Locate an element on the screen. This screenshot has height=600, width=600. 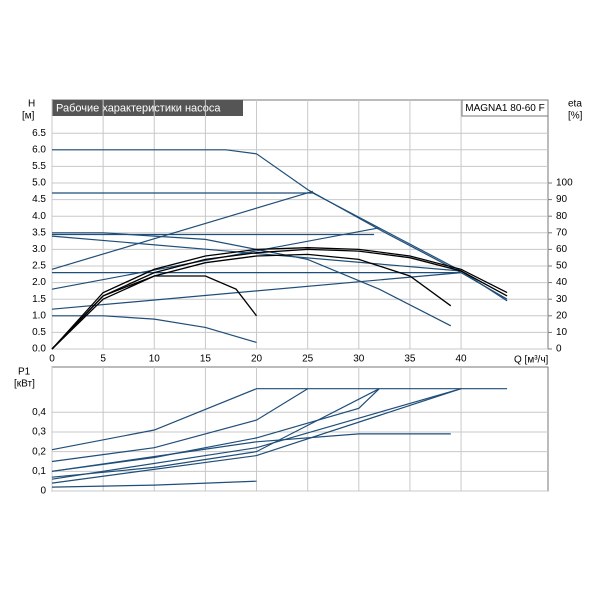
y2-tick-label: 60 is located at coordinates (562, 249).